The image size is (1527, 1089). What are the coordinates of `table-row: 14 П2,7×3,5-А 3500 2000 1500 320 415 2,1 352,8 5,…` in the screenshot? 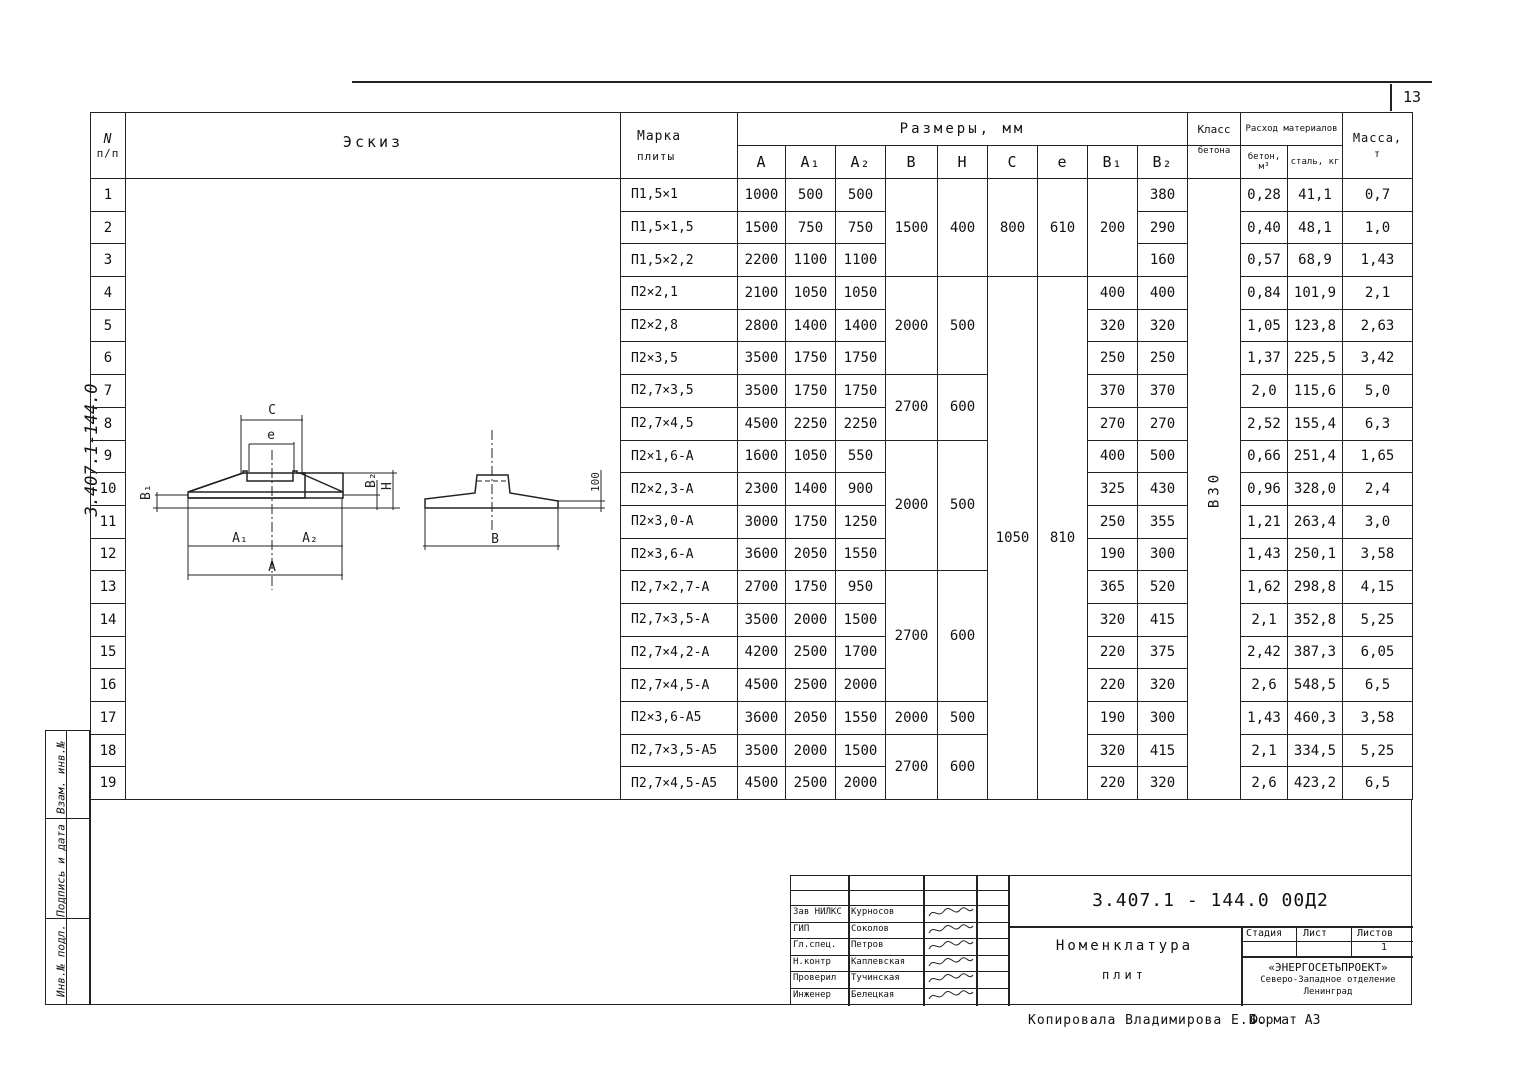 It's located at (751, 619).